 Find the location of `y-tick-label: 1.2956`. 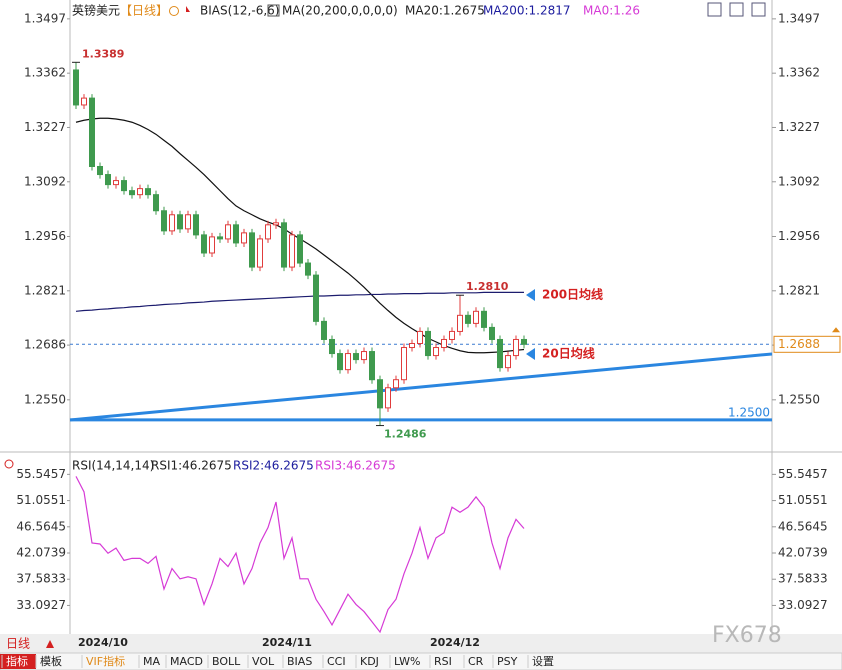

y-tick-label: 1.2956 is located at coordinates (45, 236).